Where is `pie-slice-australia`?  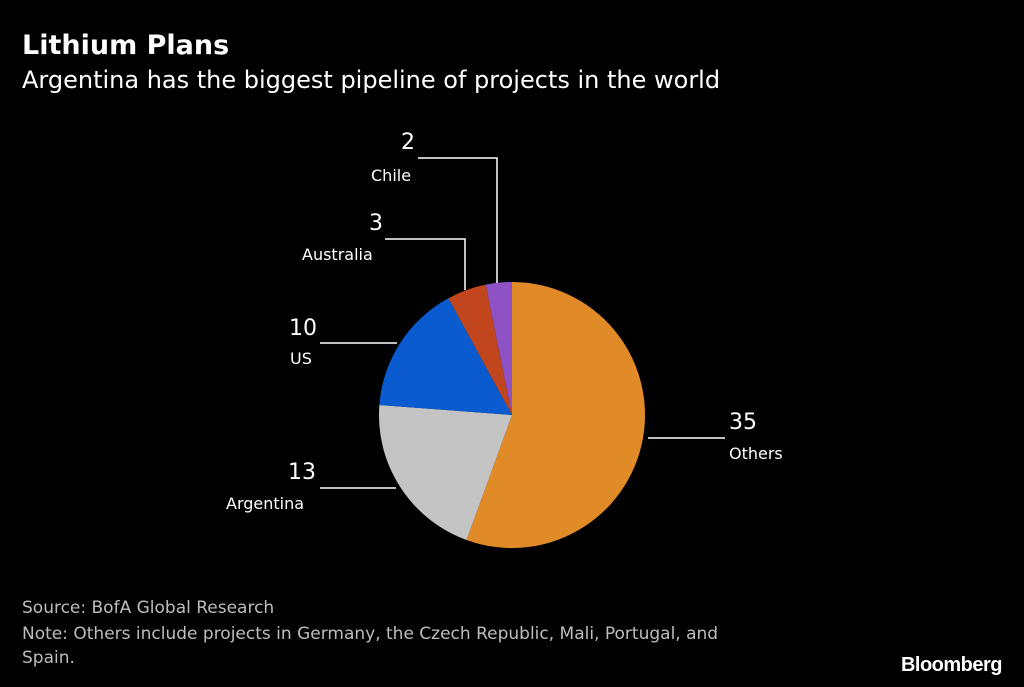
pie-slice-australia is located at coordinates (480, 349).